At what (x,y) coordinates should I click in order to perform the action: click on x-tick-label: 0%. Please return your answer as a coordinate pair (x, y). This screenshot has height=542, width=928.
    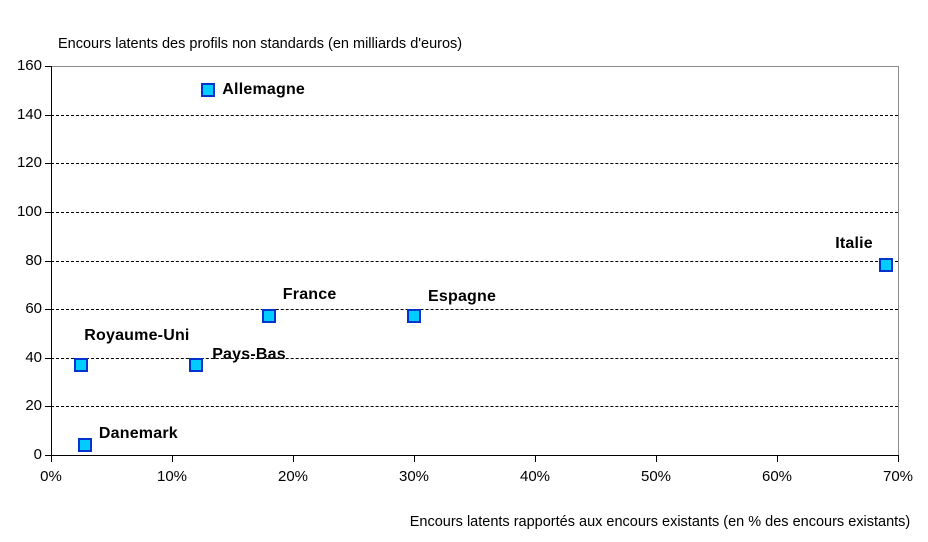
    Looking at the image, I should click on (51, 476).